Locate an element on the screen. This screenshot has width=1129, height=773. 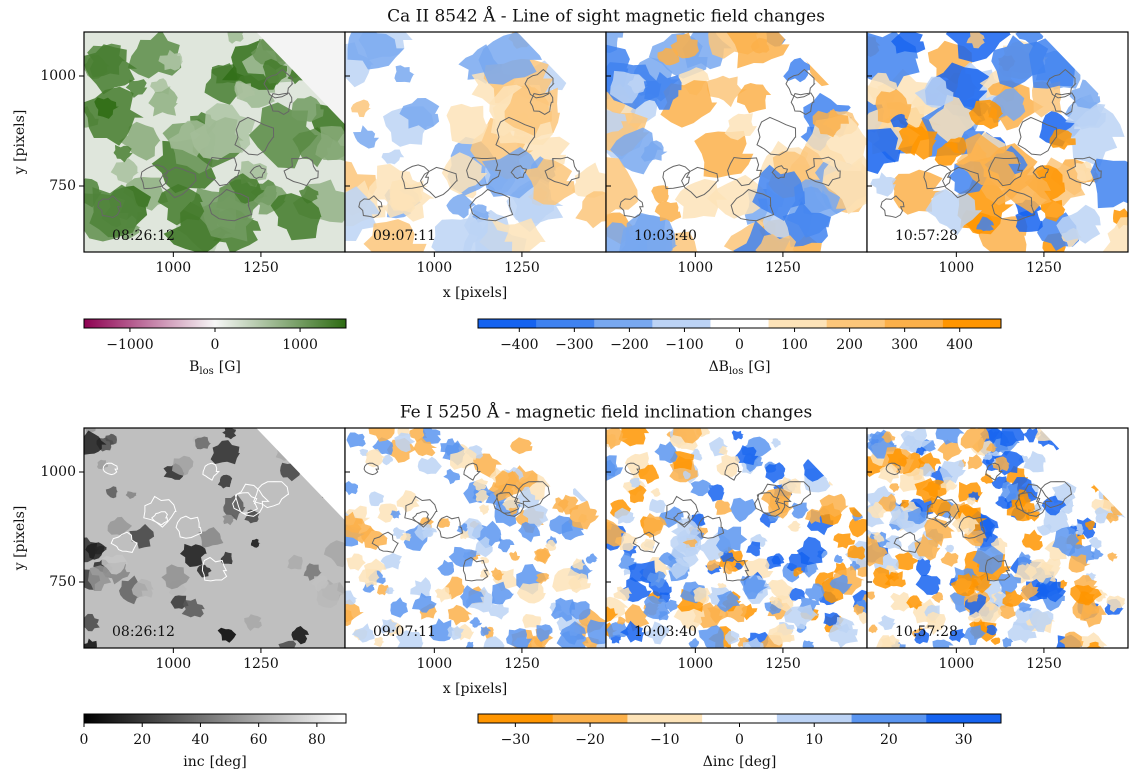
colorbar-tick-label: 20 is located at coordinates (142, 740).